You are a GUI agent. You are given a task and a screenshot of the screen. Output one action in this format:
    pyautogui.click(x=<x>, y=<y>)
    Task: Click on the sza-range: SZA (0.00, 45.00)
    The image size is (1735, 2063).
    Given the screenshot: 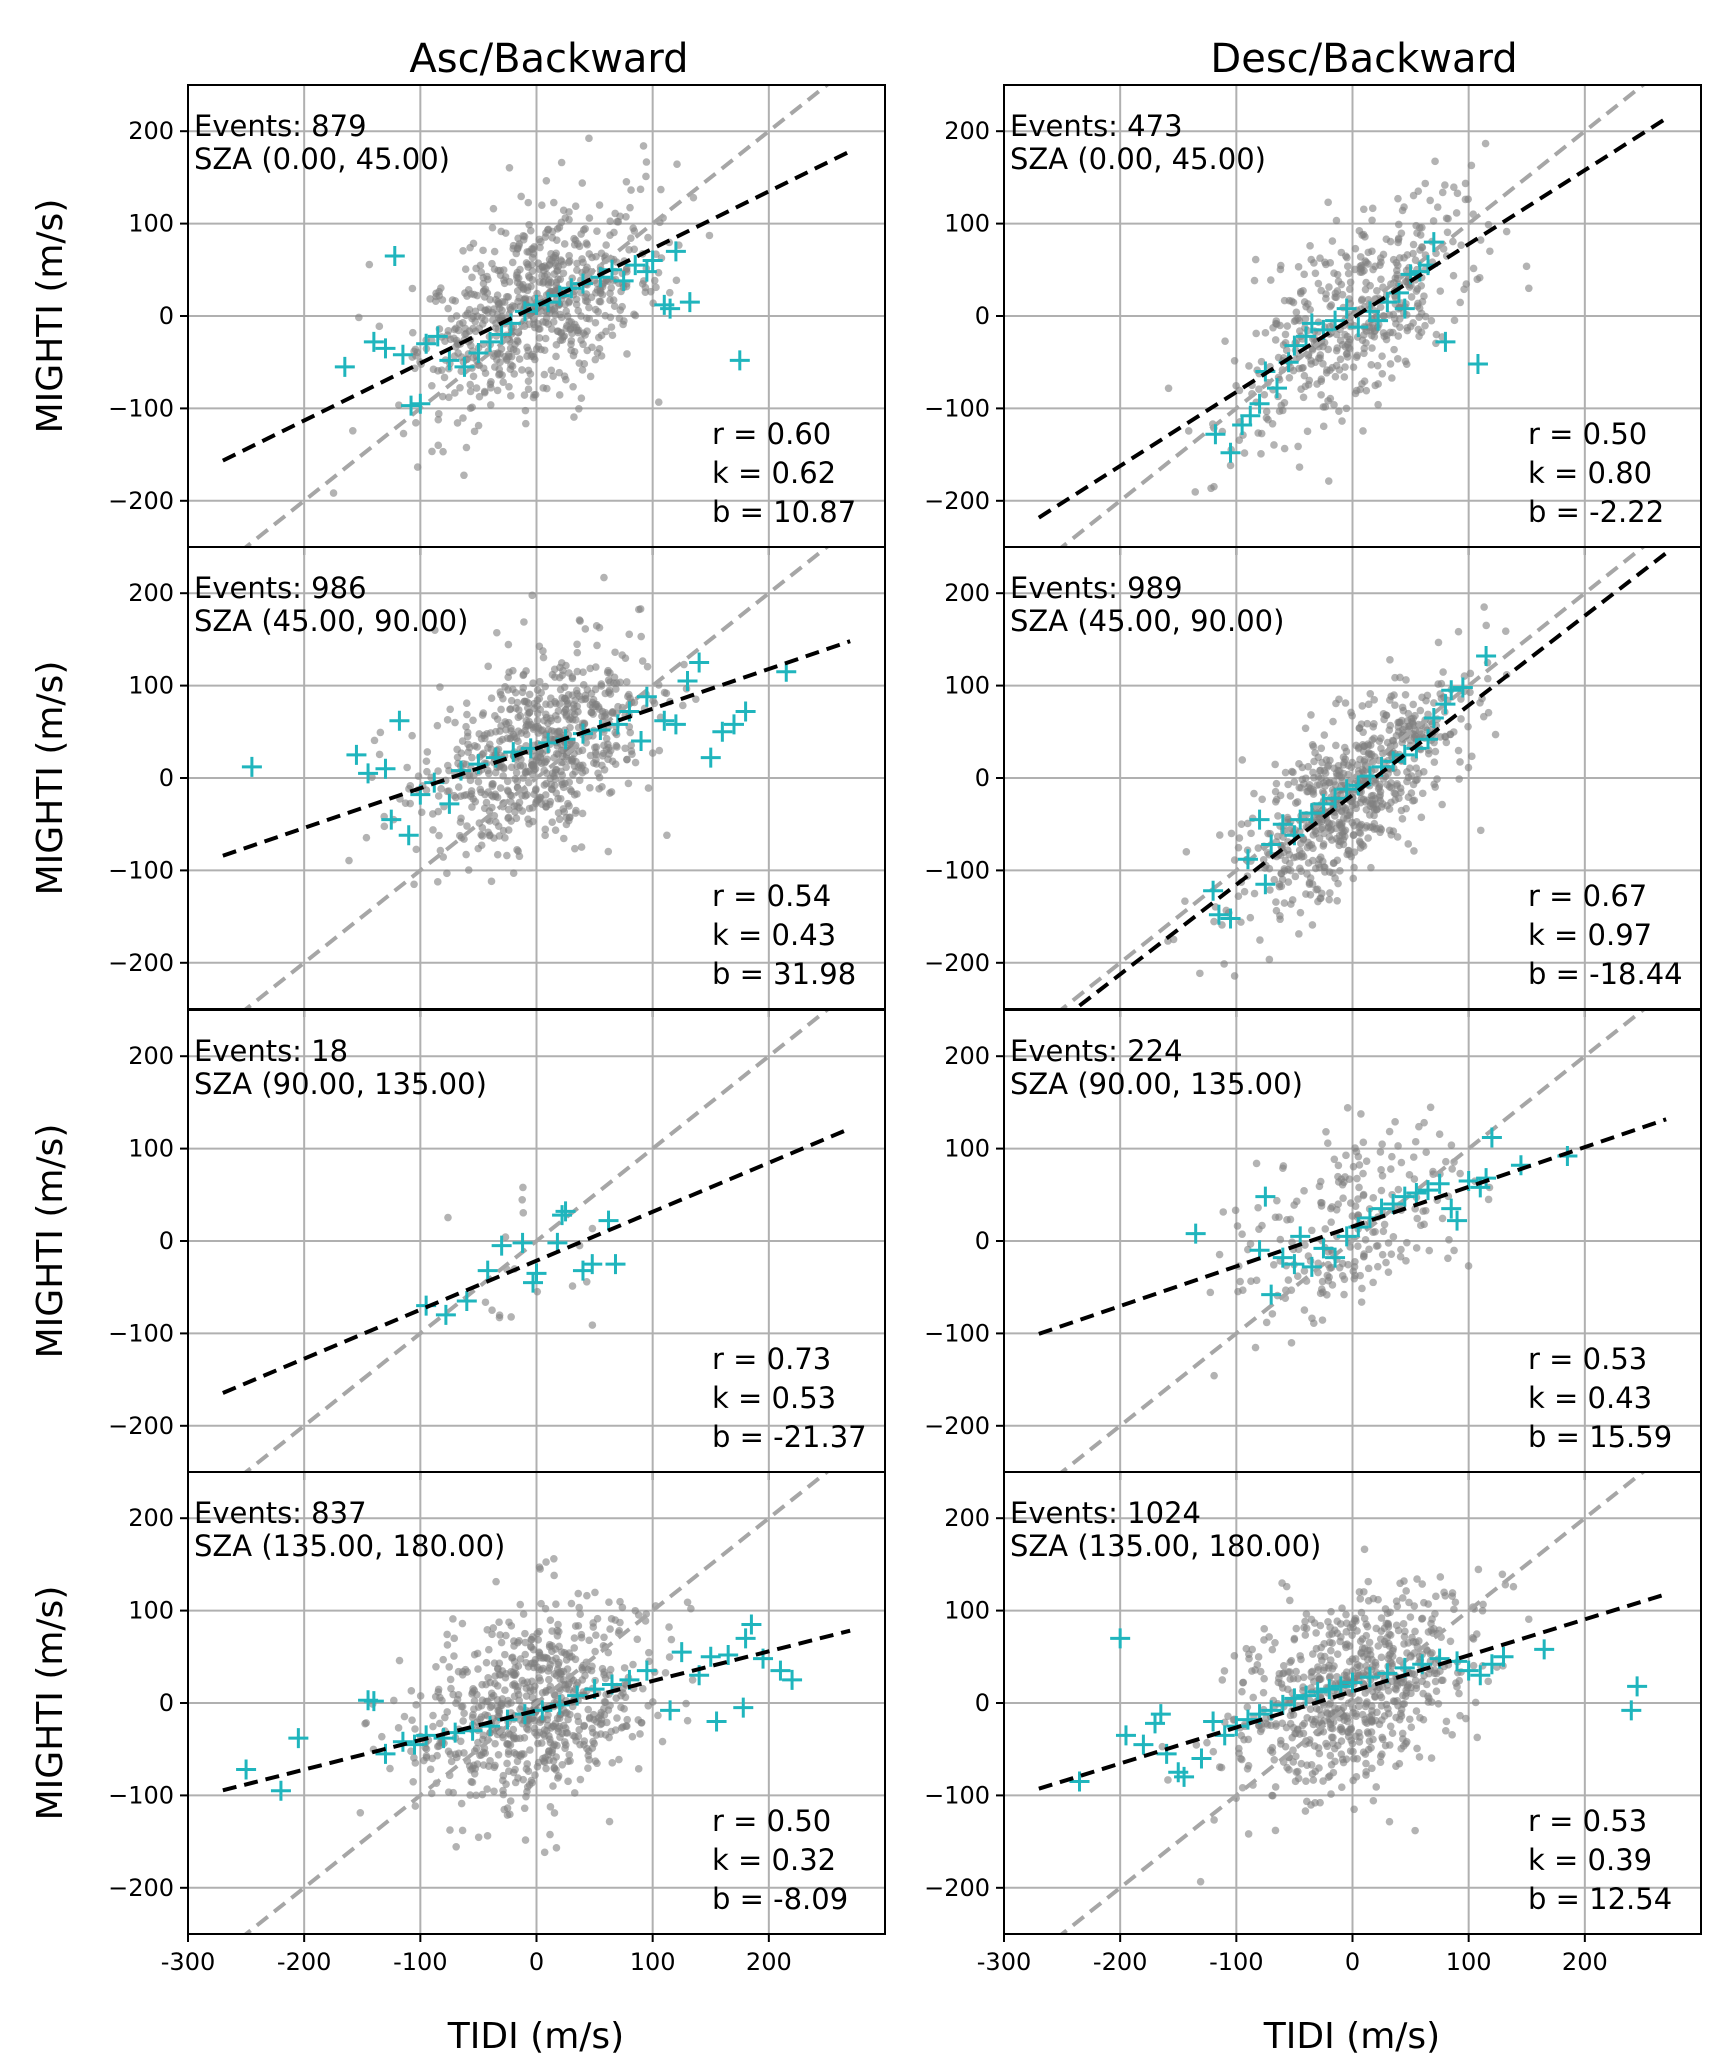 What is the action you would take?
    pyautogui.click(x=322, y=159)
    